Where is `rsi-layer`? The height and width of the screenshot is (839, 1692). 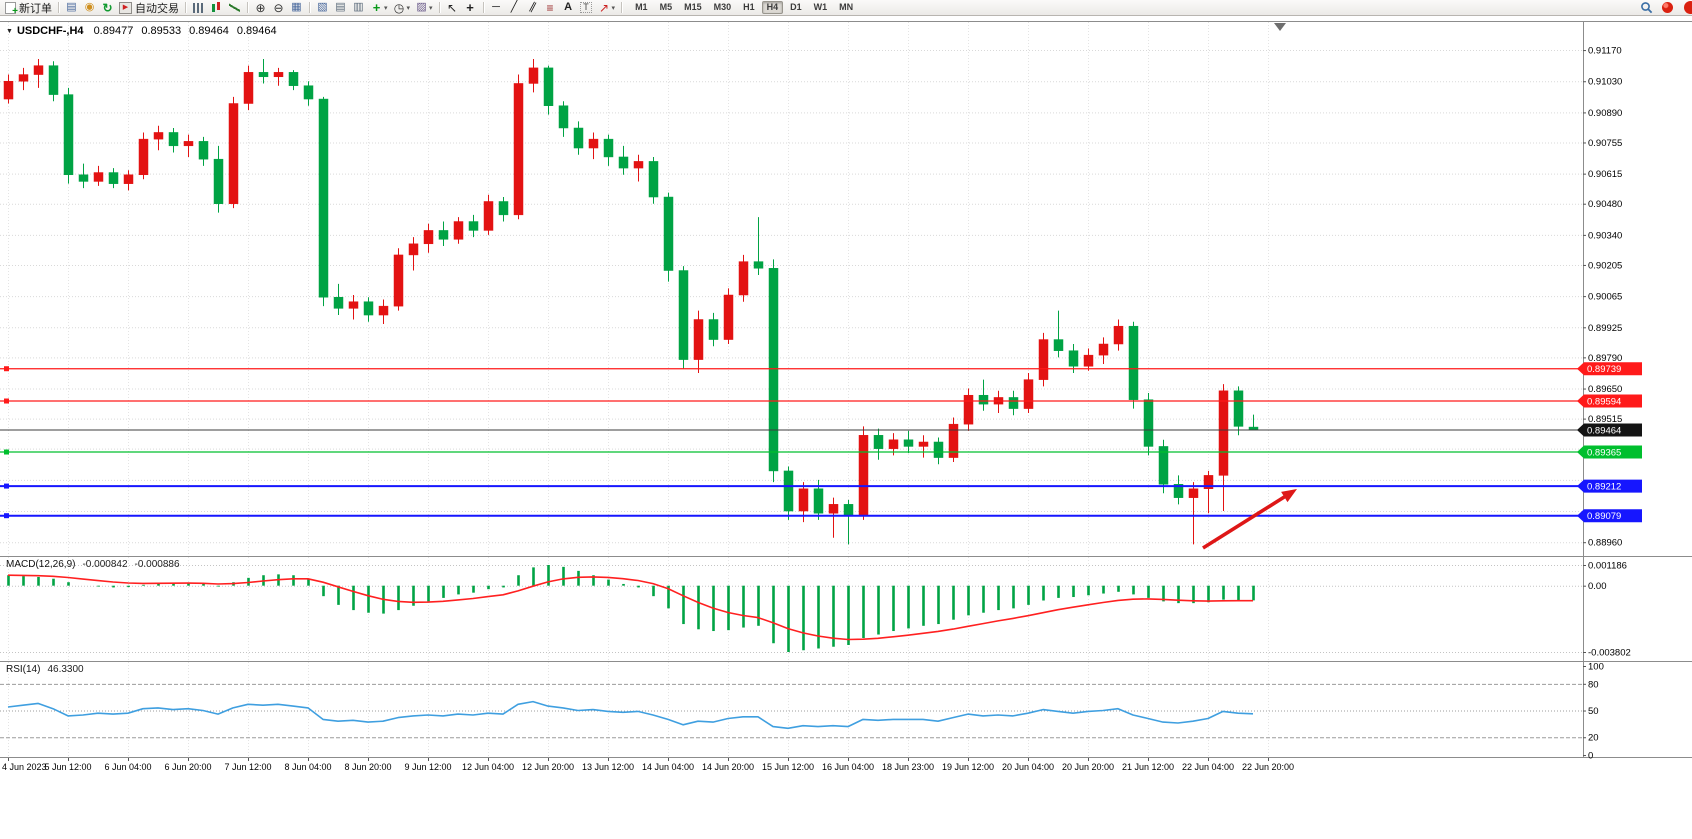
rsi-layer is located at coordinates (630, 715).